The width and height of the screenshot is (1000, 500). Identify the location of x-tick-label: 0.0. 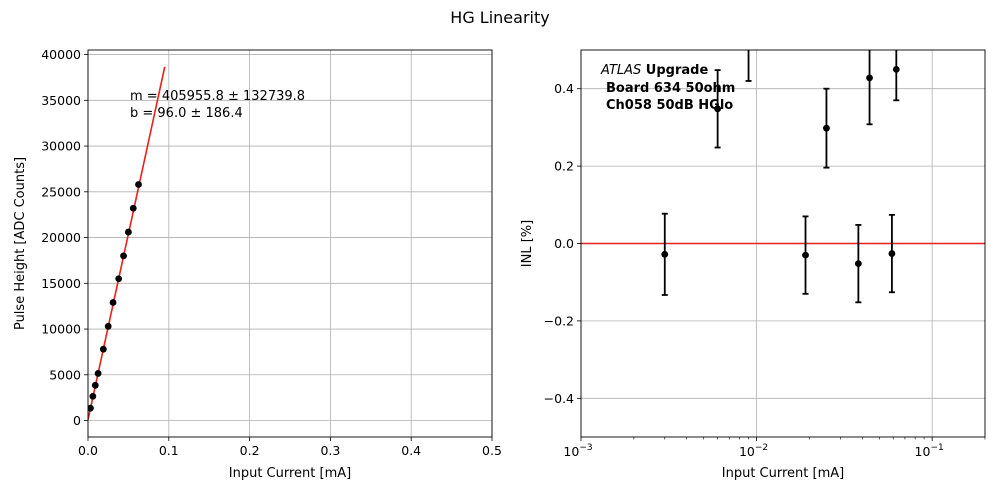
(88, 450).